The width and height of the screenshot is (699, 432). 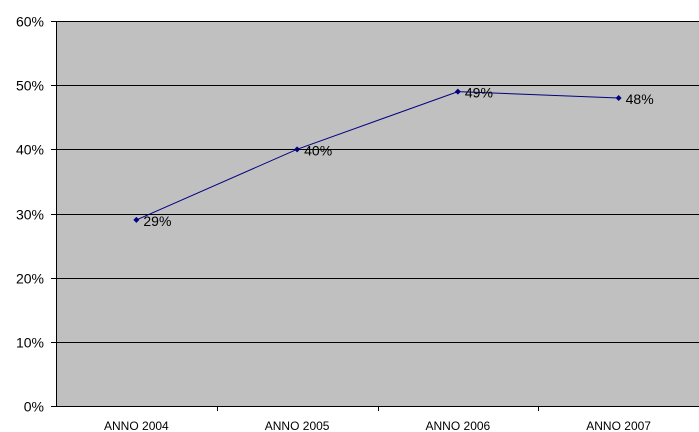 I want to click on y-tick-label: 30%, so click(x=30, y=215).